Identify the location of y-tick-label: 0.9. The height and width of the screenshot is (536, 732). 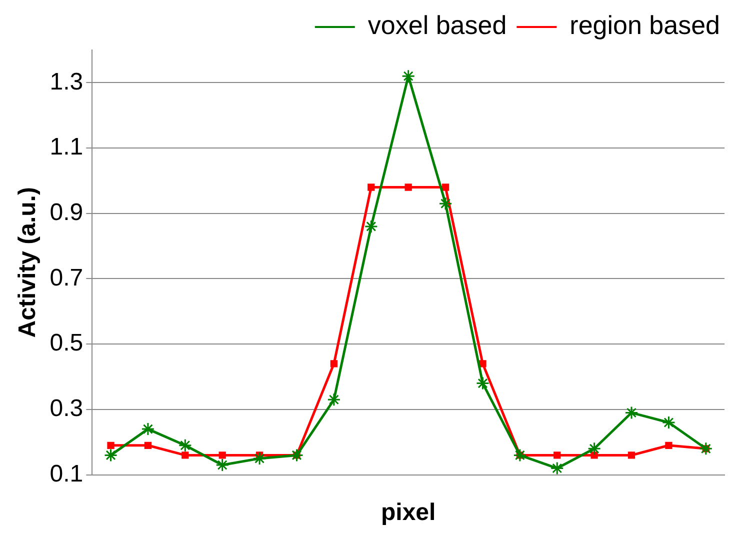
(67, 212).